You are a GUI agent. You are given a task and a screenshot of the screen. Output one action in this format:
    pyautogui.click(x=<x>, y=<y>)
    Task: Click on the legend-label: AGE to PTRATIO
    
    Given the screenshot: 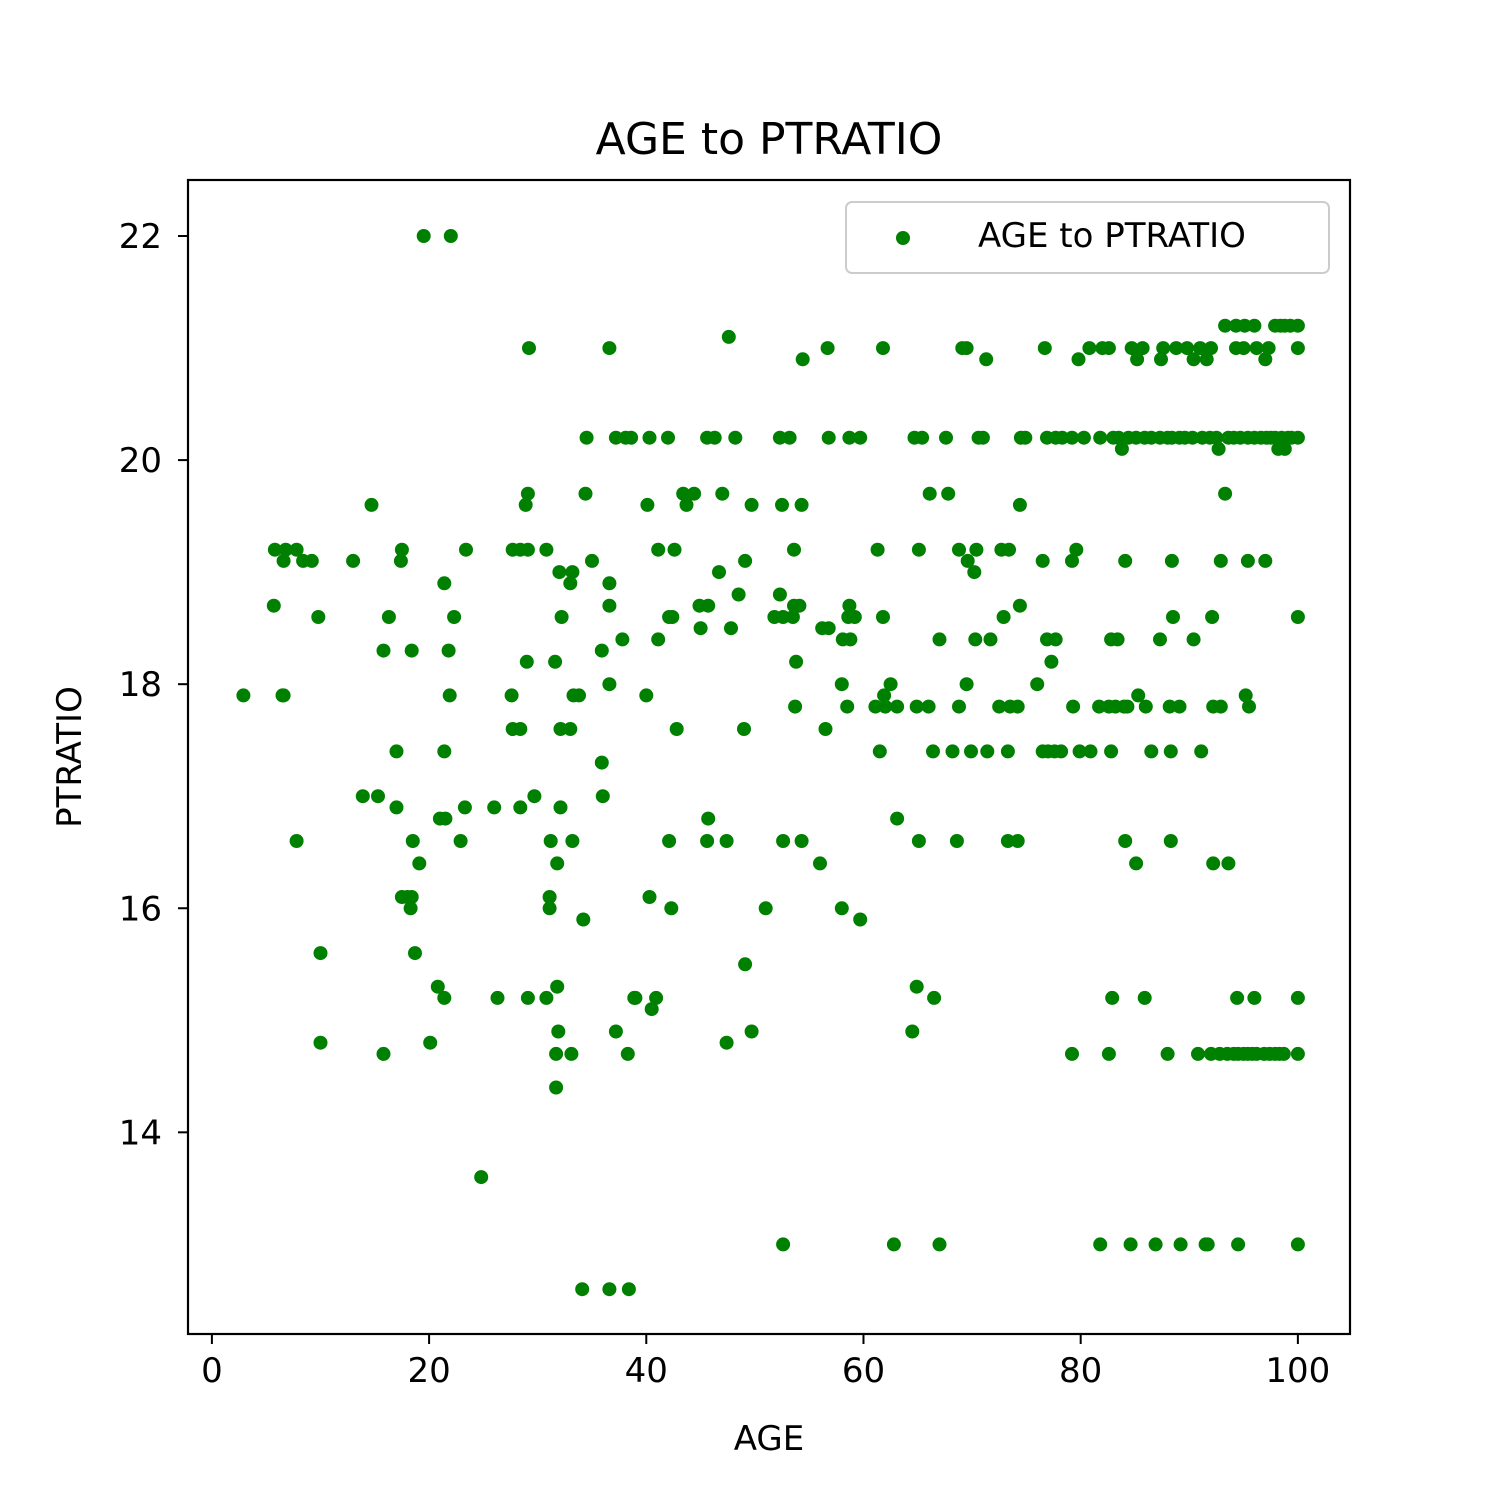 What is the action you would take?
    pyautogui.click(x=1112, y=236)
    